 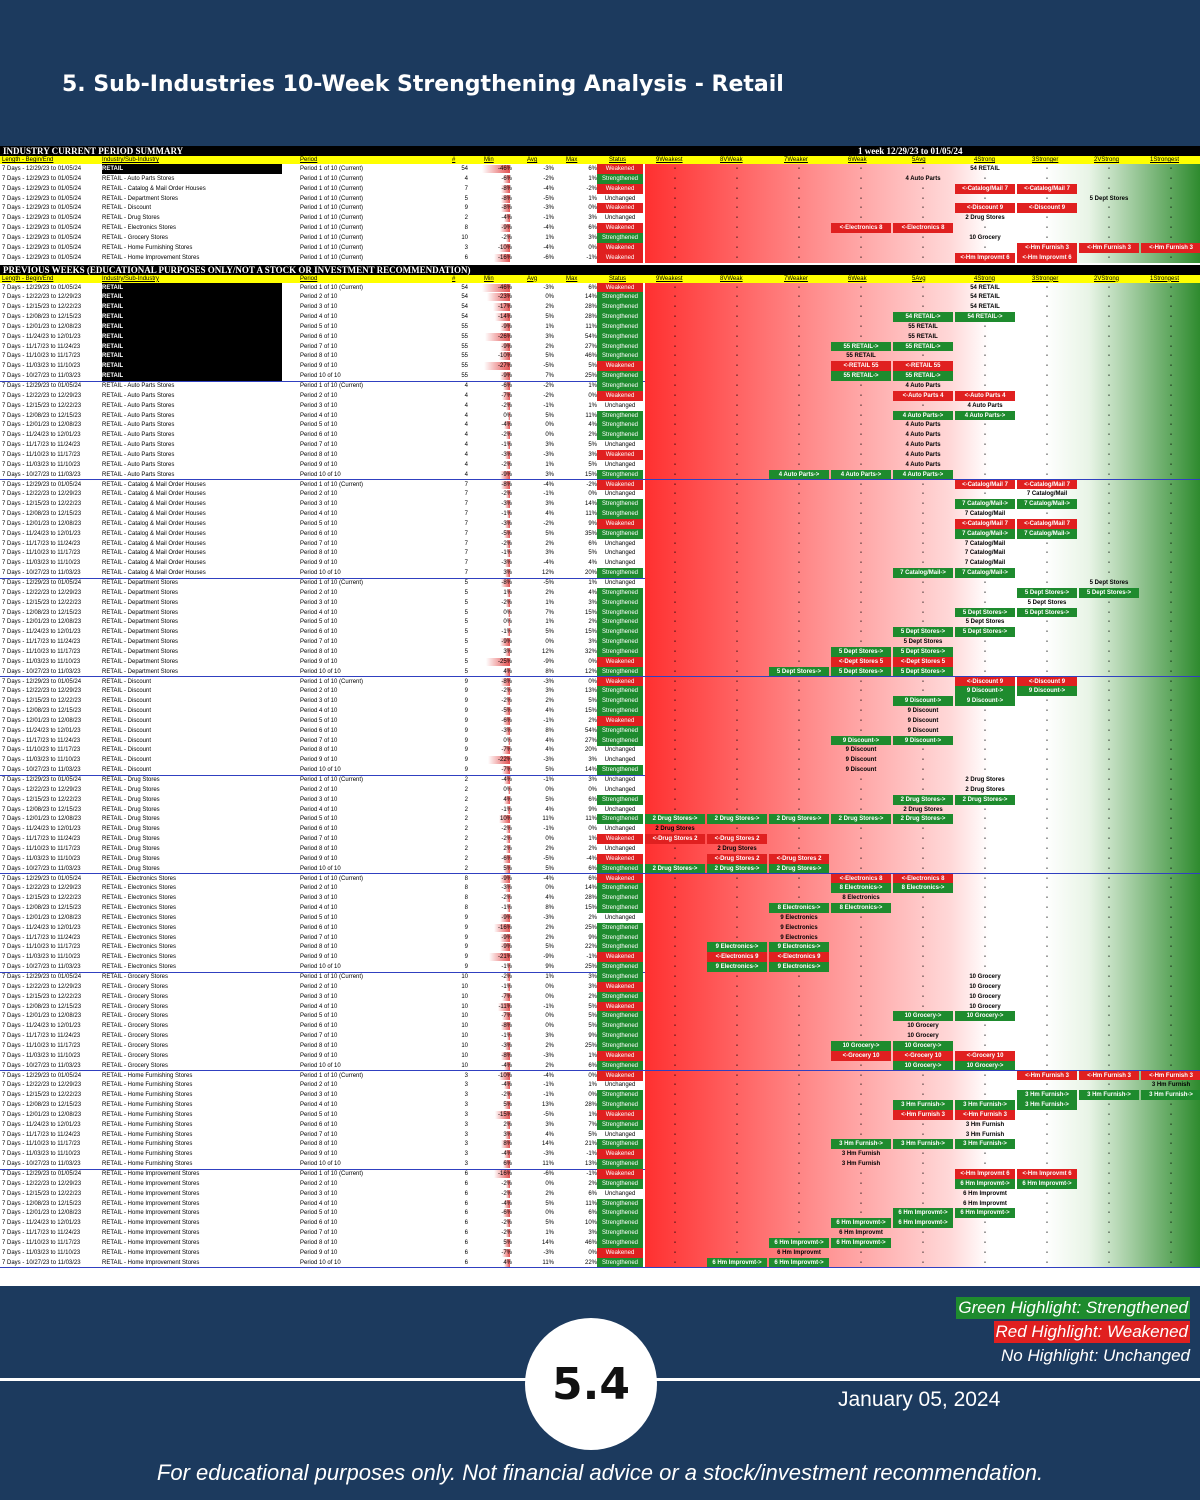 What do you see at coordinates (549, 415) in the screenshot?
I see `avg-cell: 5%` at bounding box center [549, 415].